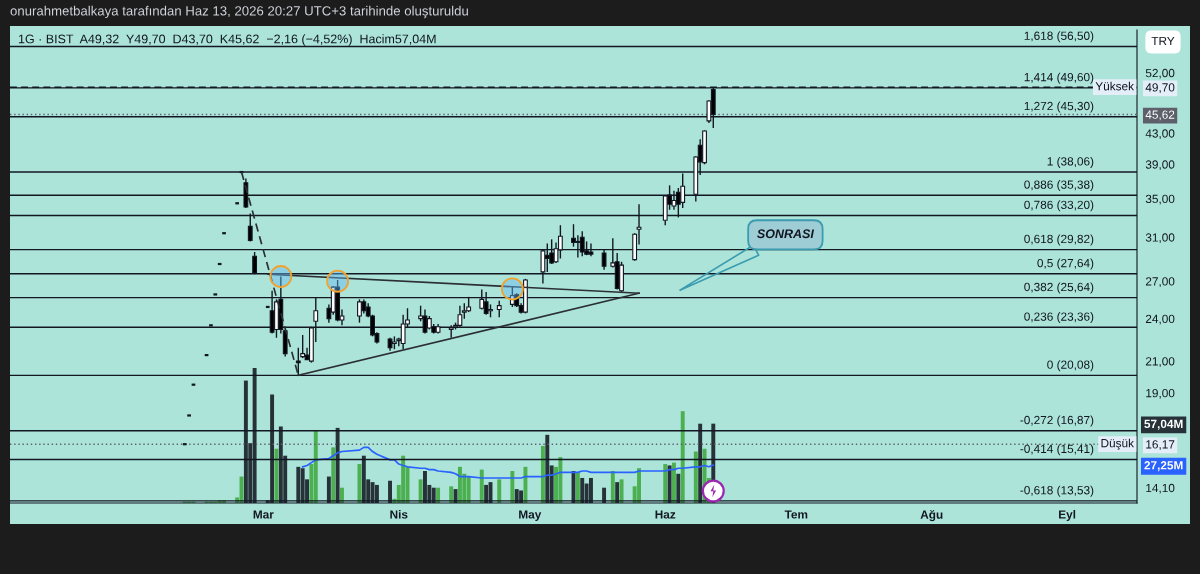  Describe the element at coordinates (1059, 206) in the screenshot. I see `ref-line-label: 0,786 (33,20)` at that location.